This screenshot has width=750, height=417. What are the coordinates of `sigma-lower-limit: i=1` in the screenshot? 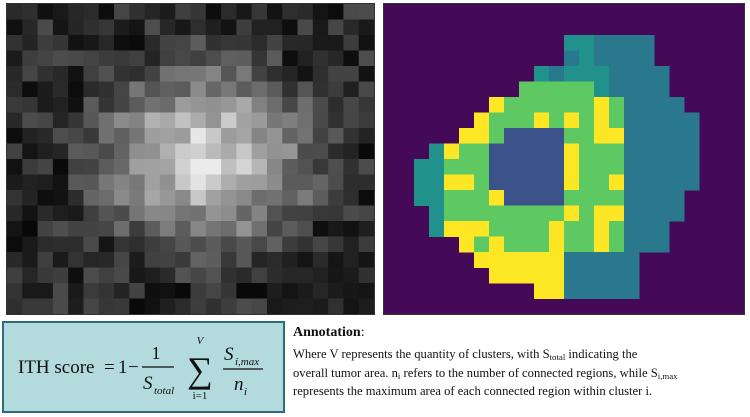 It's located at (200, 396).